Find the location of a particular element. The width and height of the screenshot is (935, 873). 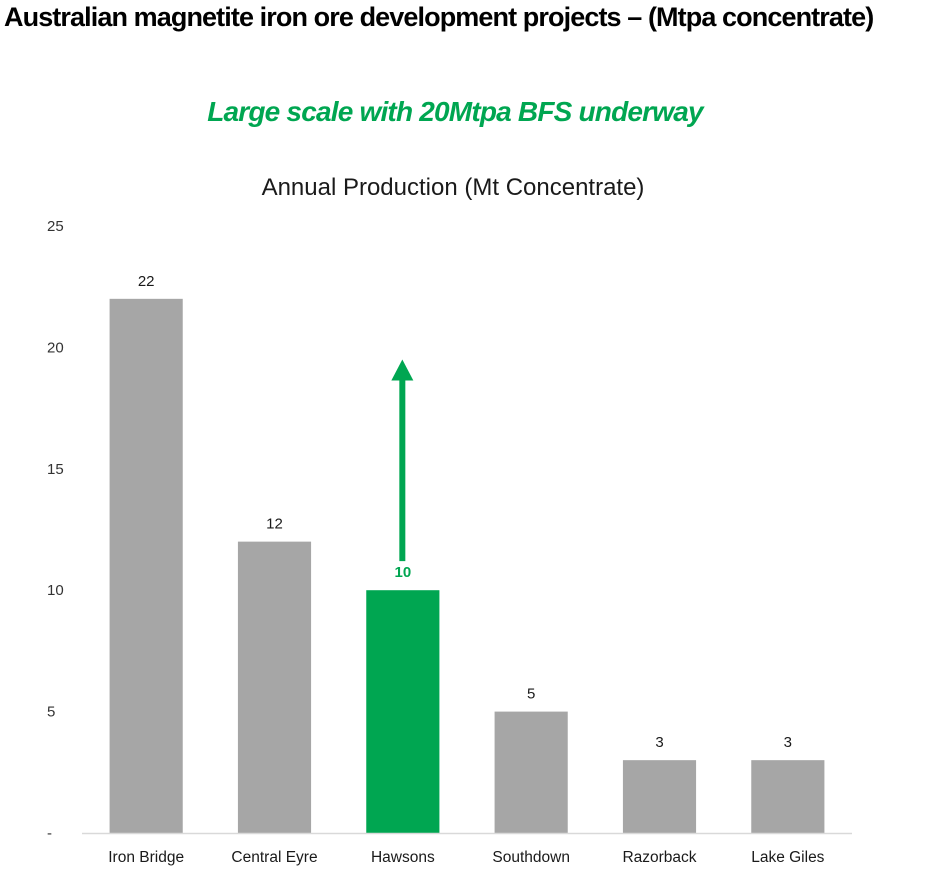

bar-razorback is located at coordinates (659, 796).